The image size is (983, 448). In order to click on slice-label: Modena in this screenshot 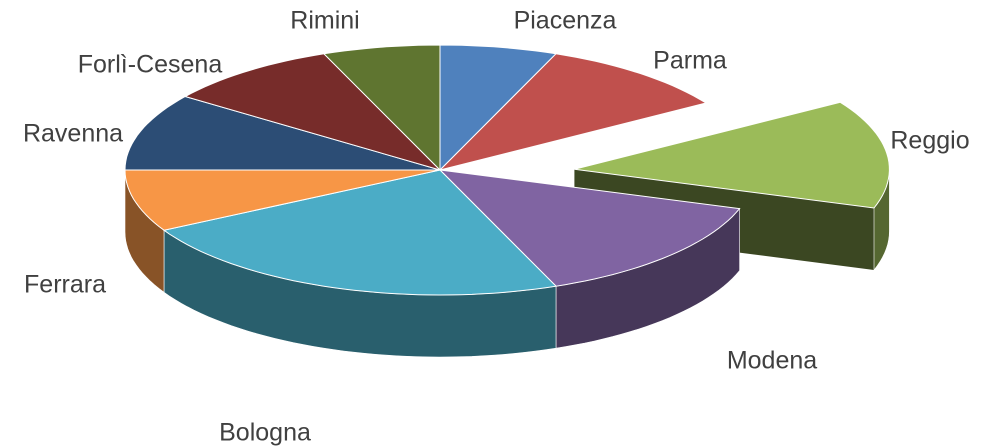, I will do `click(772, 361)`.